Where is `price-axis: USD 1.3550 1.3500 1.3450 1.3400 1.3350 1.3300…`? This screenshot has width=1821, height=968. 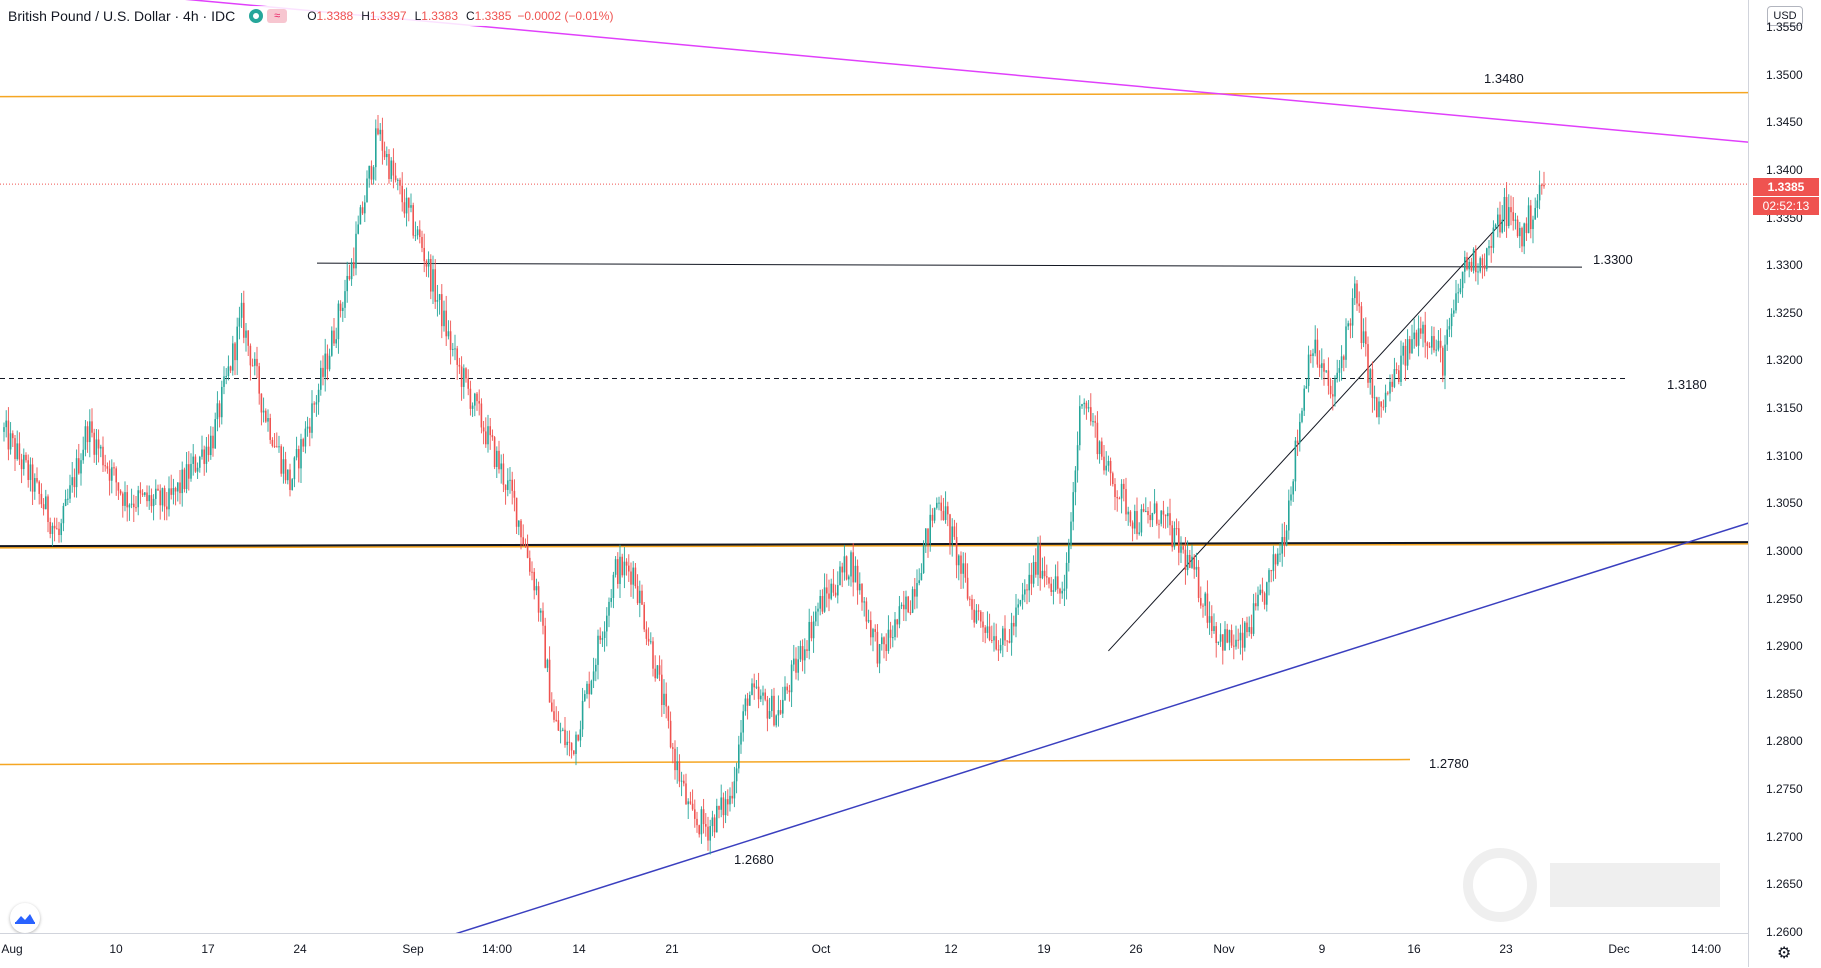
price-axis: USD 1.3550 1.3500 1.3450 1.3400 1.3350 1.3300… is located at coordinates (1784, 483).